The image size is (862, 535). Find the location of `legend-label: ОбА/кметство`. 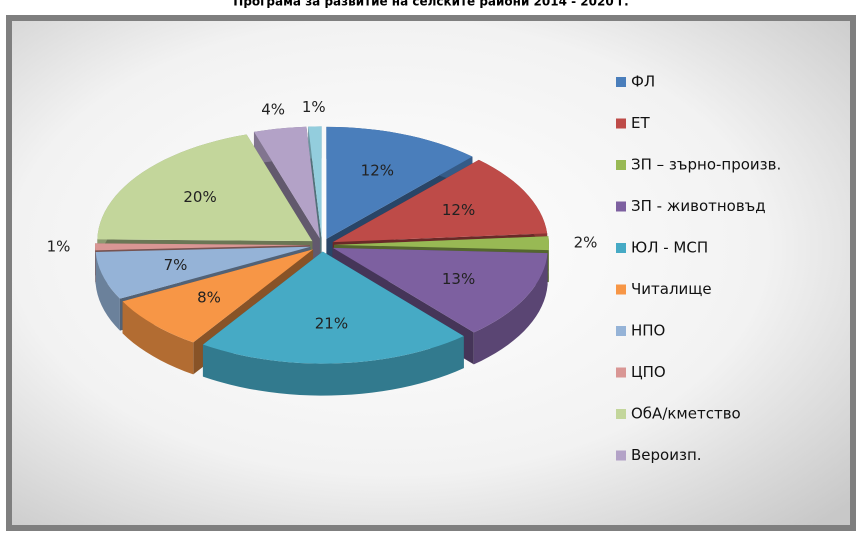

legend-label: ОбА/кметство is located at coordinates (686, 414).